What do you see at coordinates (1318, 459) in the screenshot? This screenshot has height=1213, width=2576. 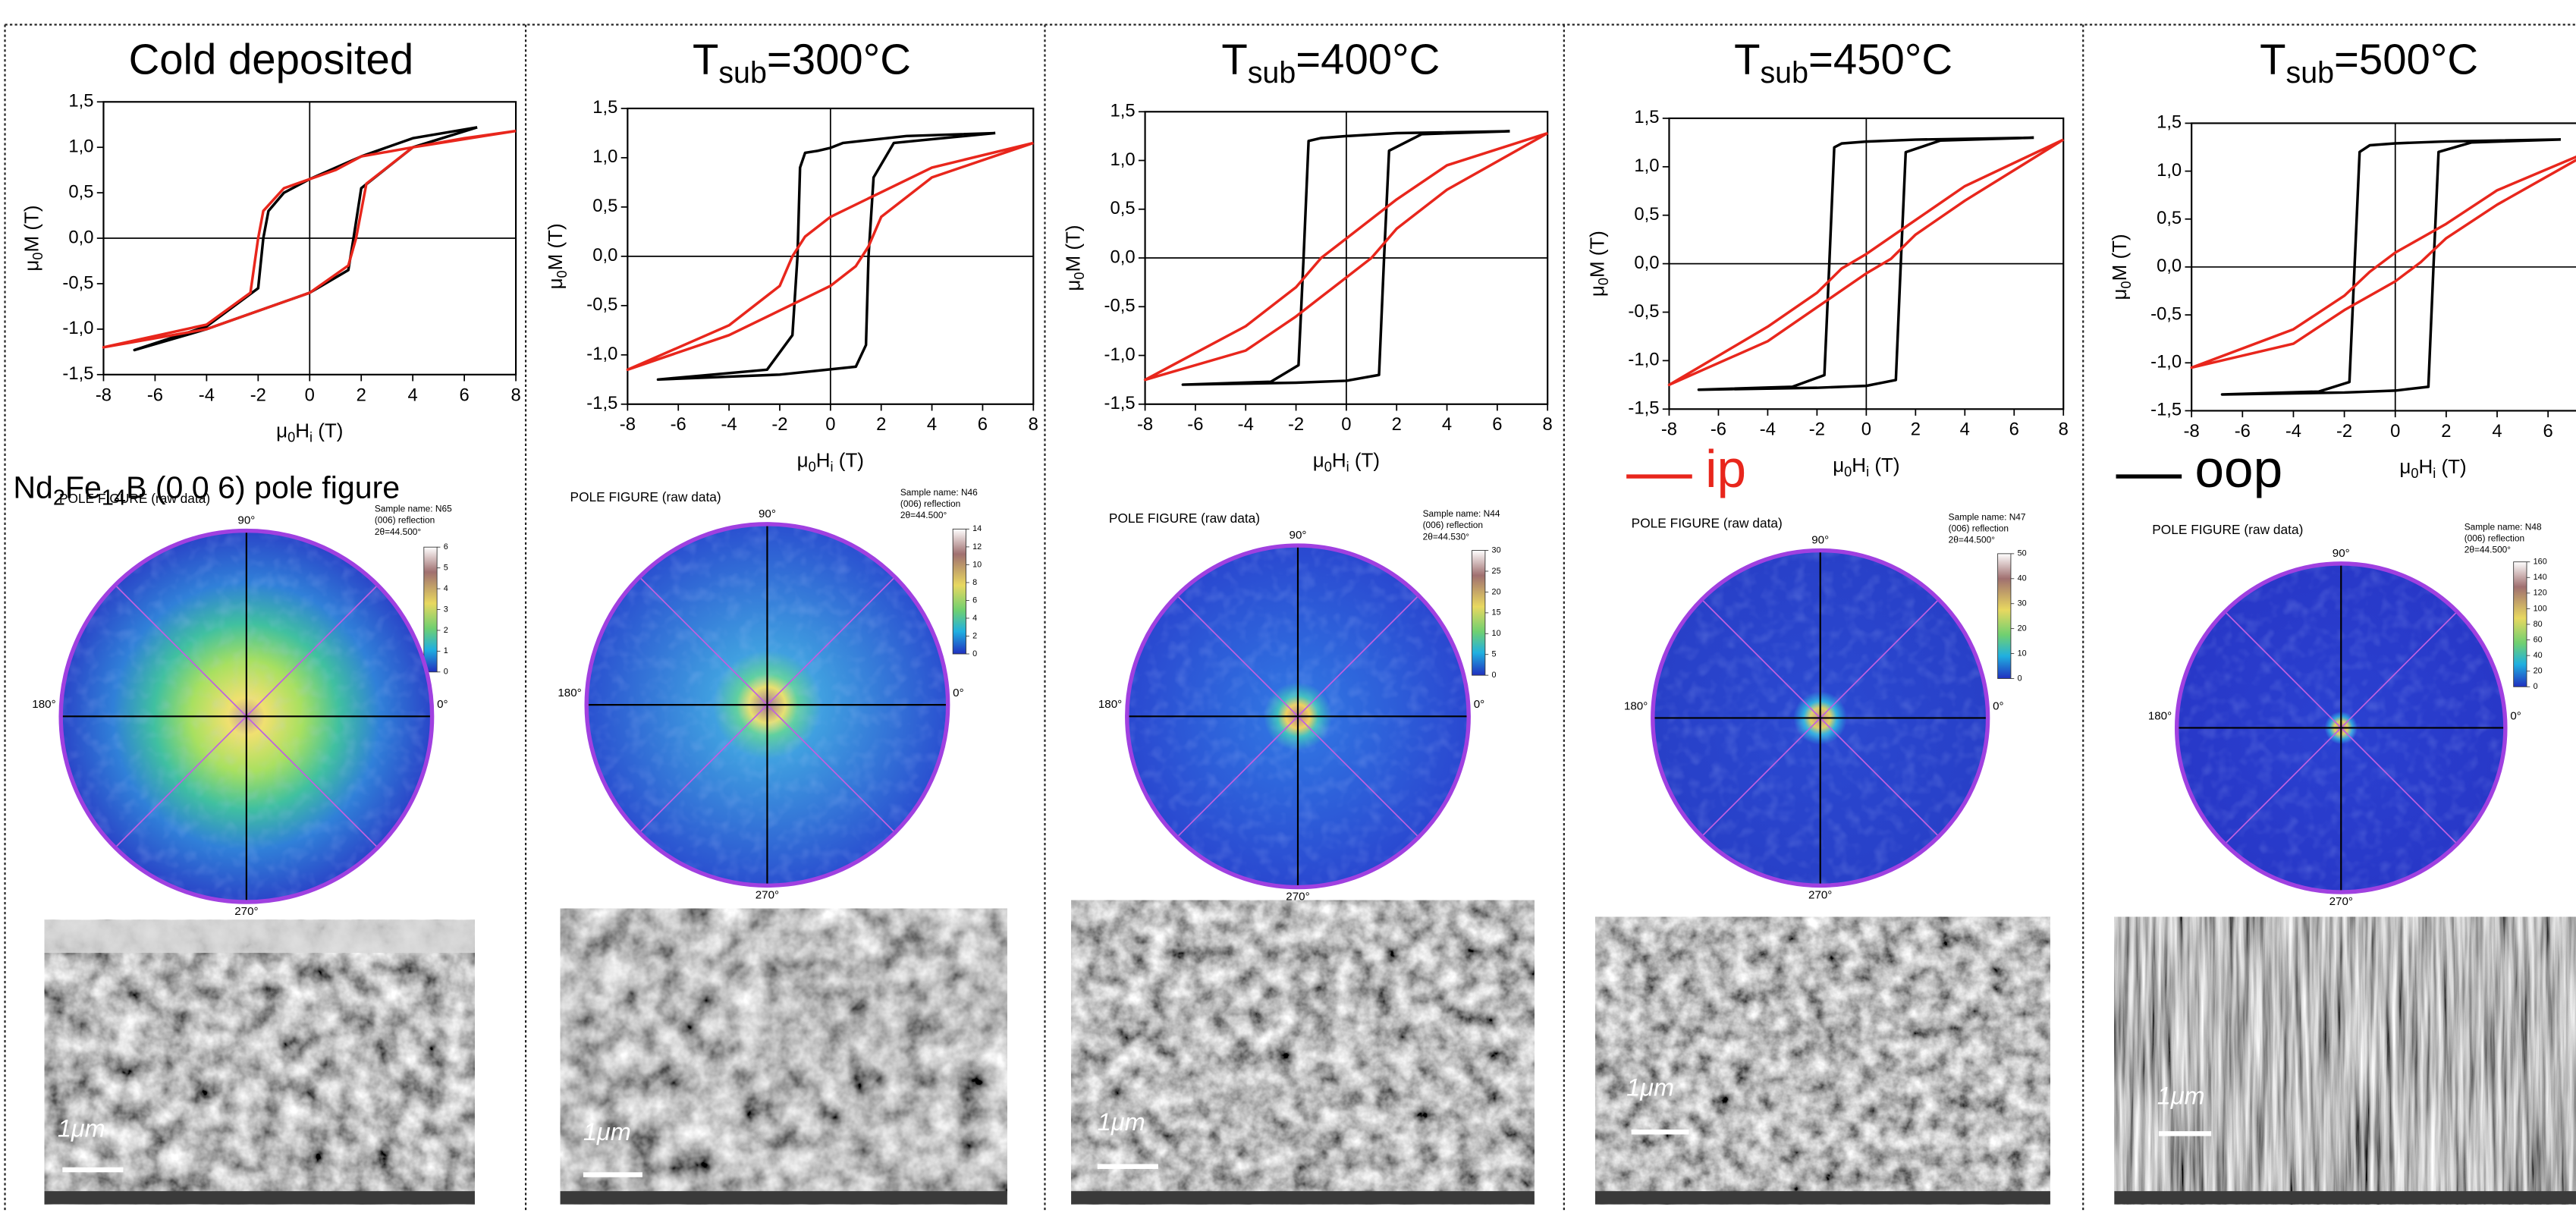 I see `x-axis-label-part: μ` at bounding box center [1318, 459].